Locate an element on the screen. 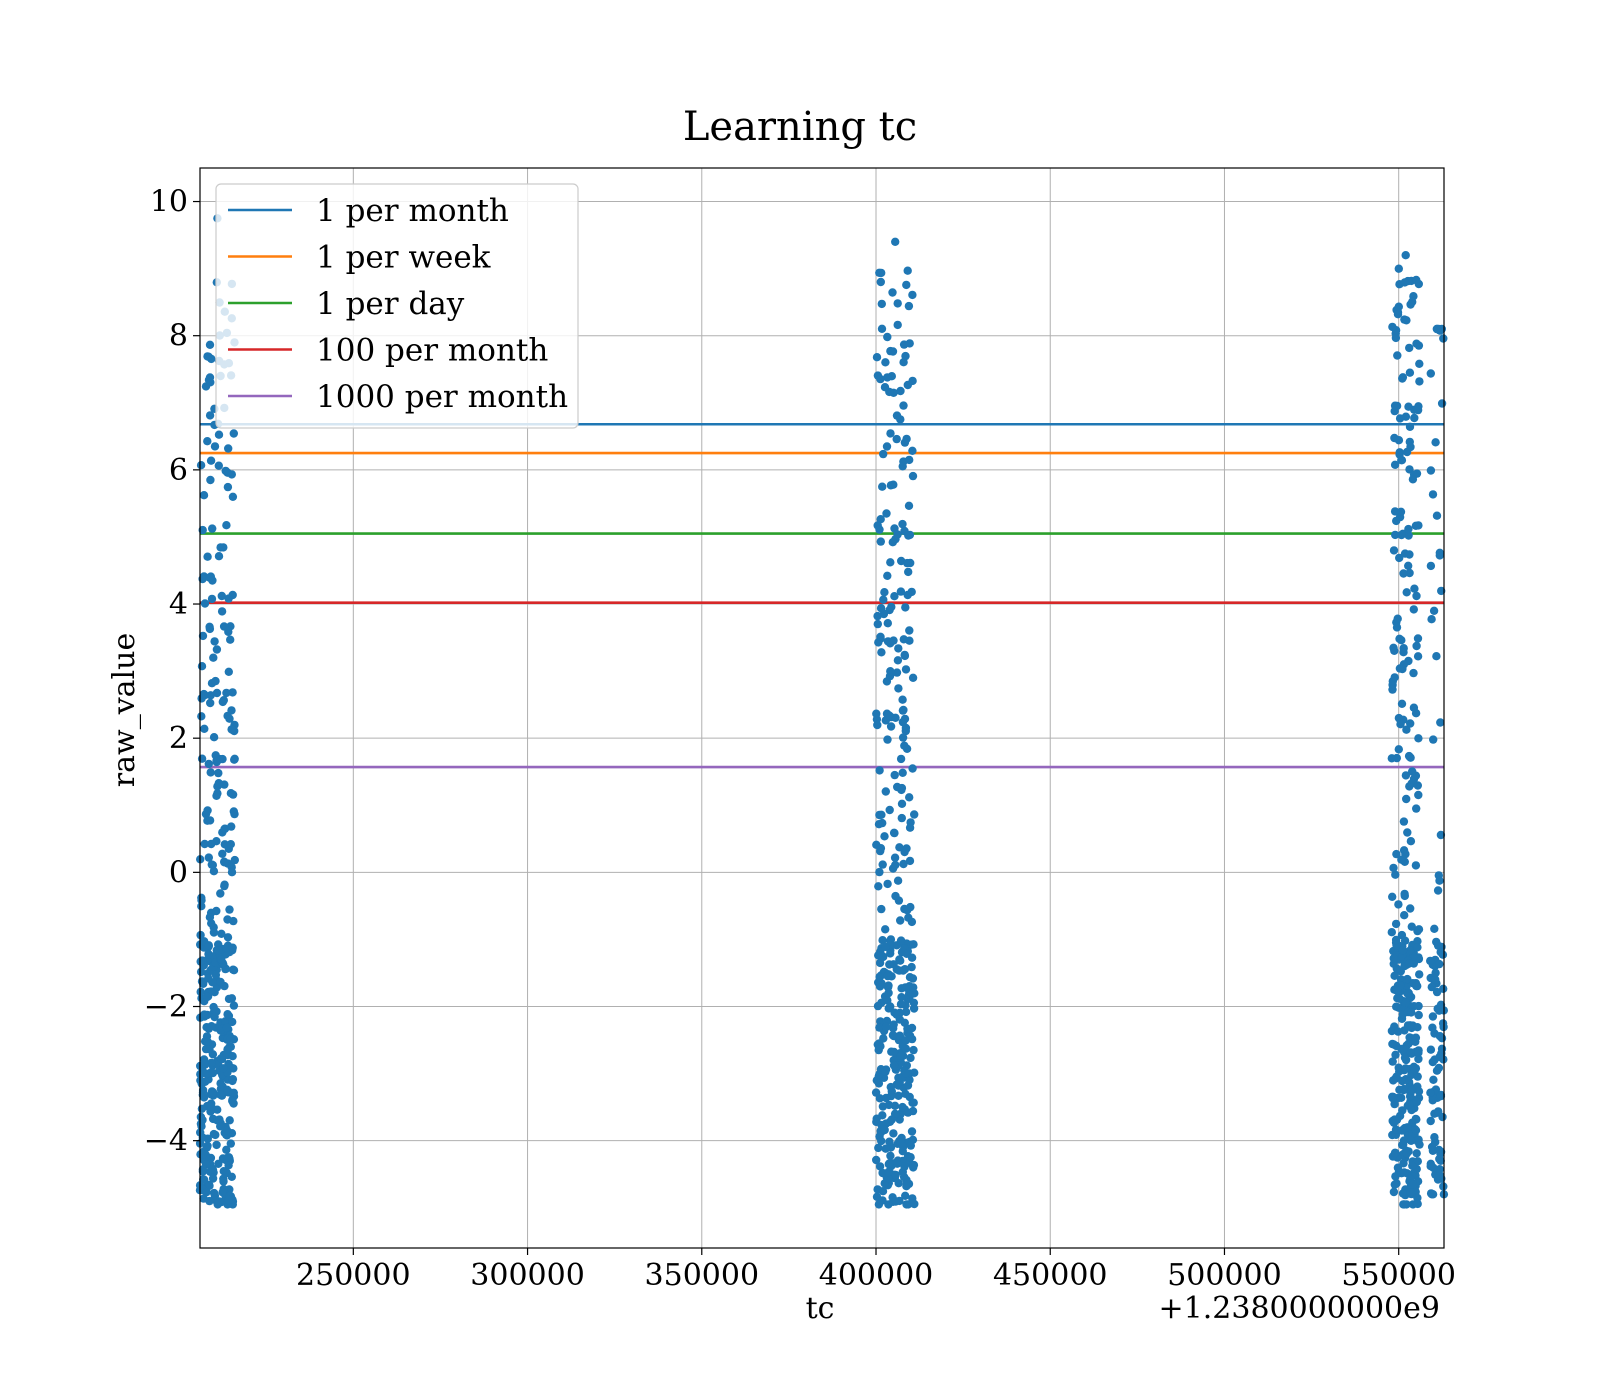  y-tick-label: 6 is located at coordinates (178, 470).